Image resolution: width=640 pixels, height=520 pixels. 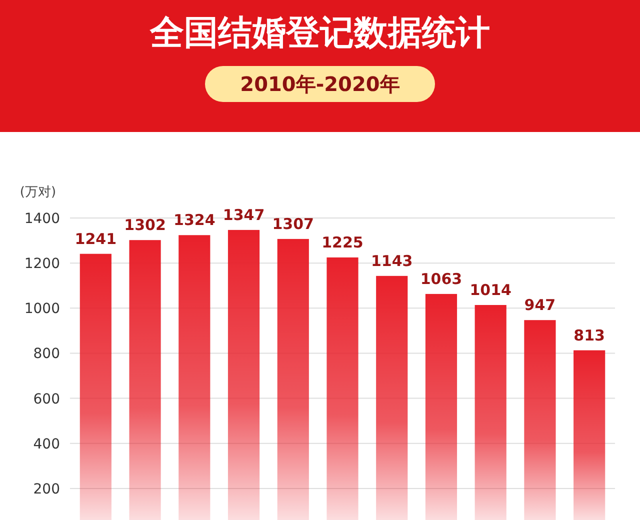 I want to click on data-label: 1143, so click(x=391, y=261).